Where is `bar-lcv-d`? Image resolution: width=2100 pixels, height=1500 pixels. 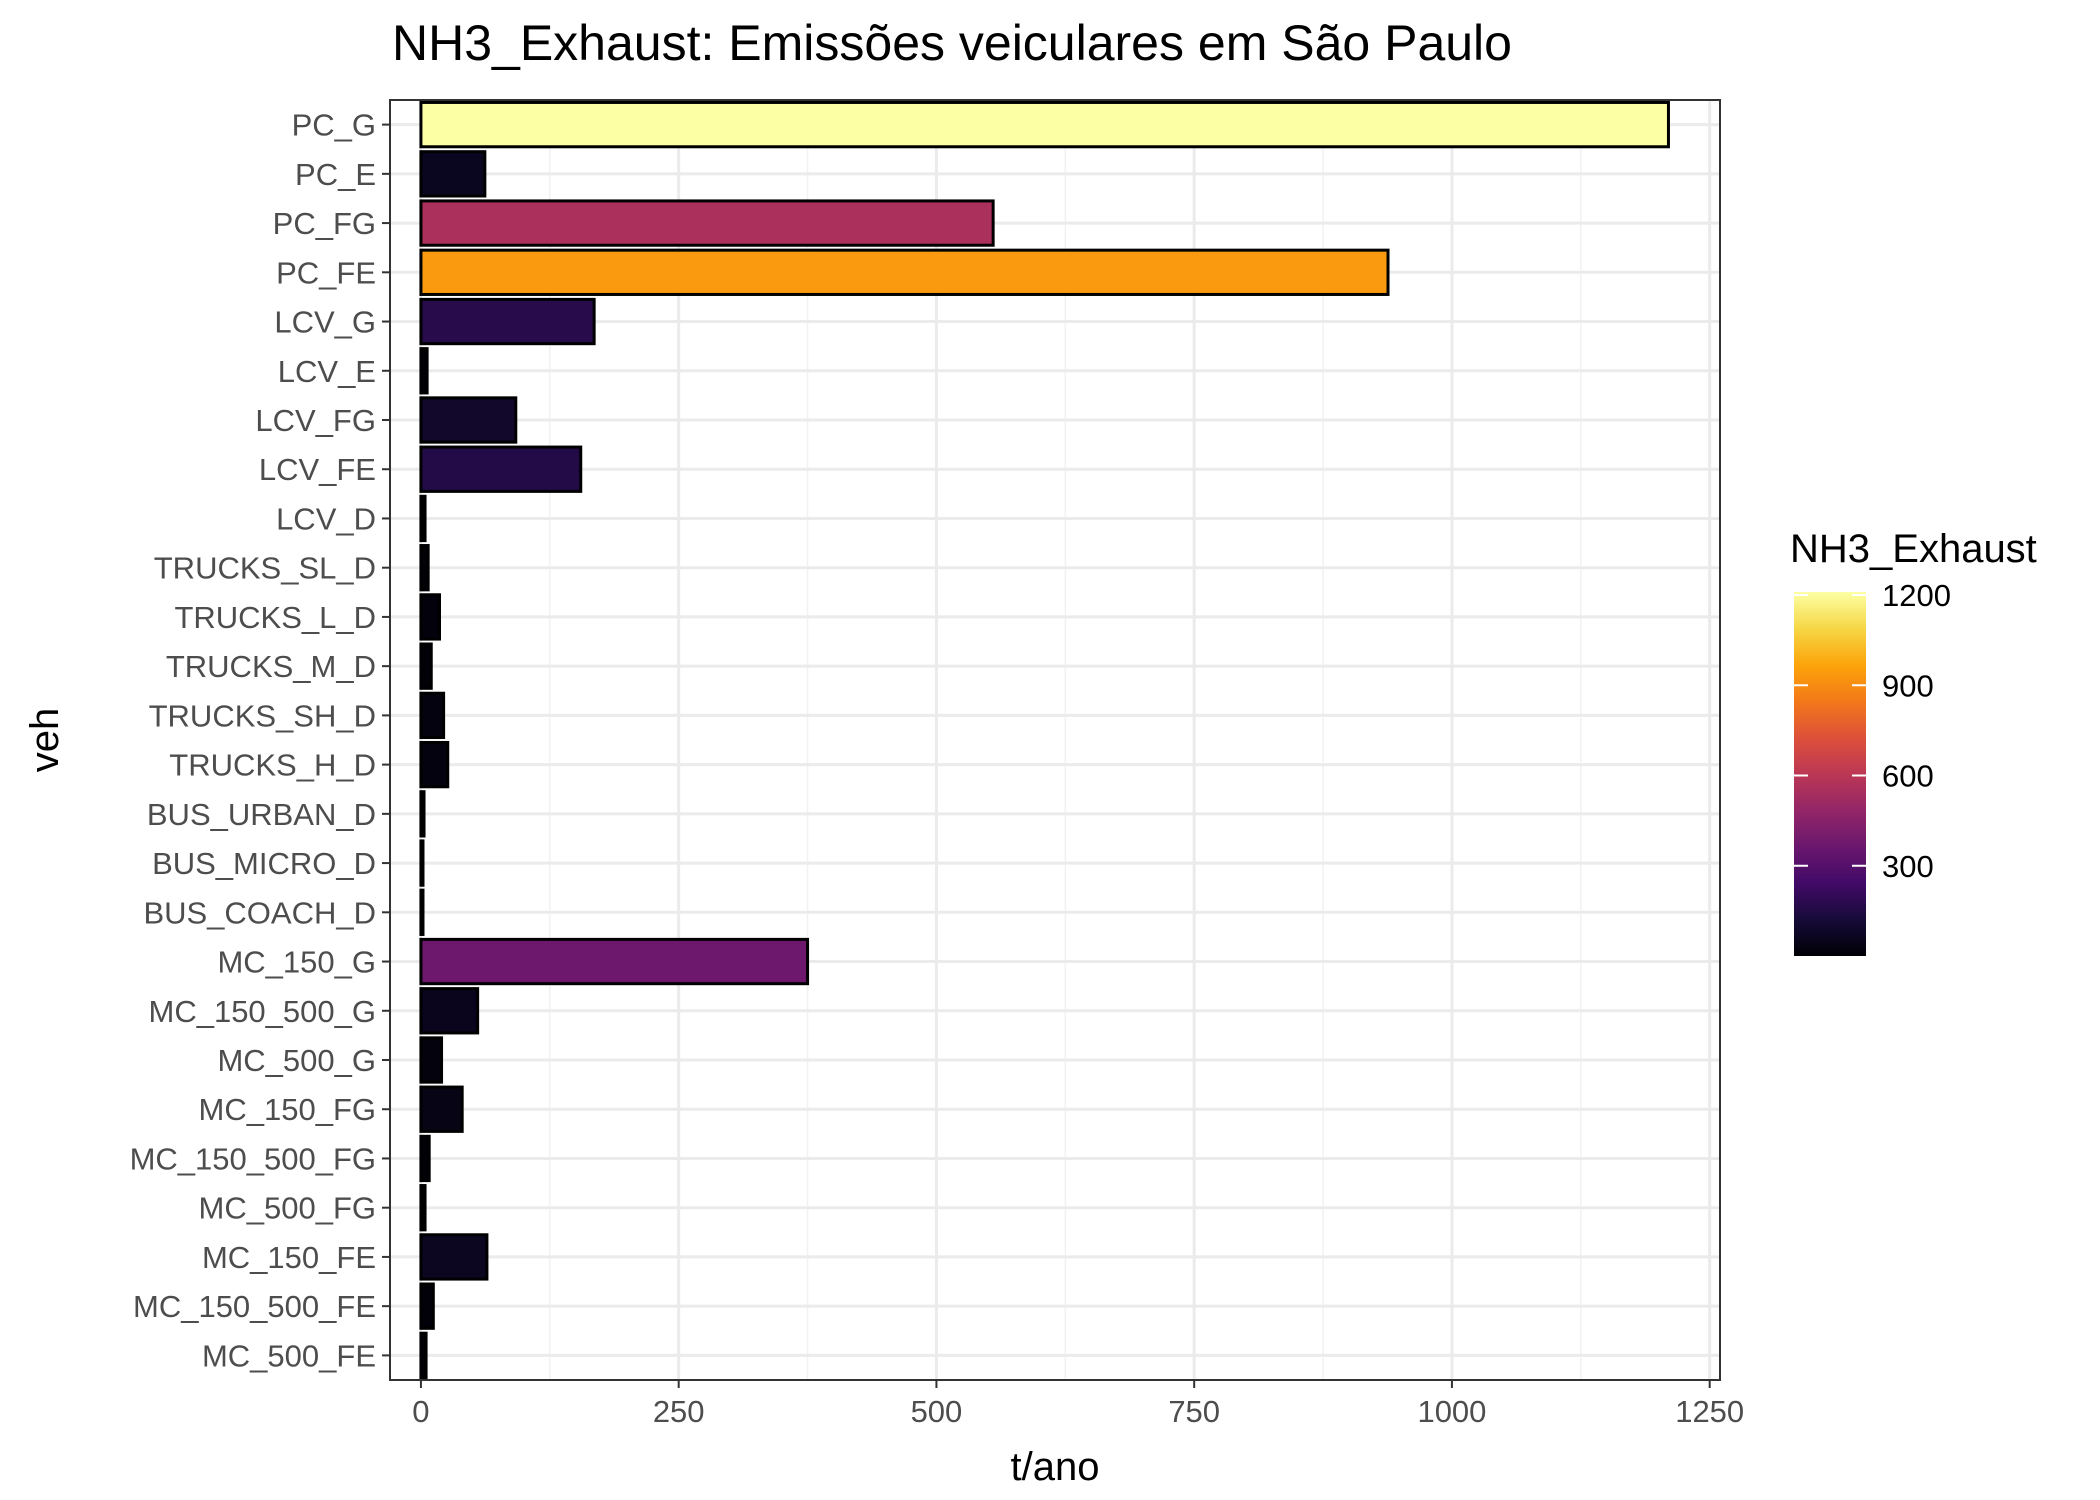
bar-lcv-d is located at coordinates (423, 518).